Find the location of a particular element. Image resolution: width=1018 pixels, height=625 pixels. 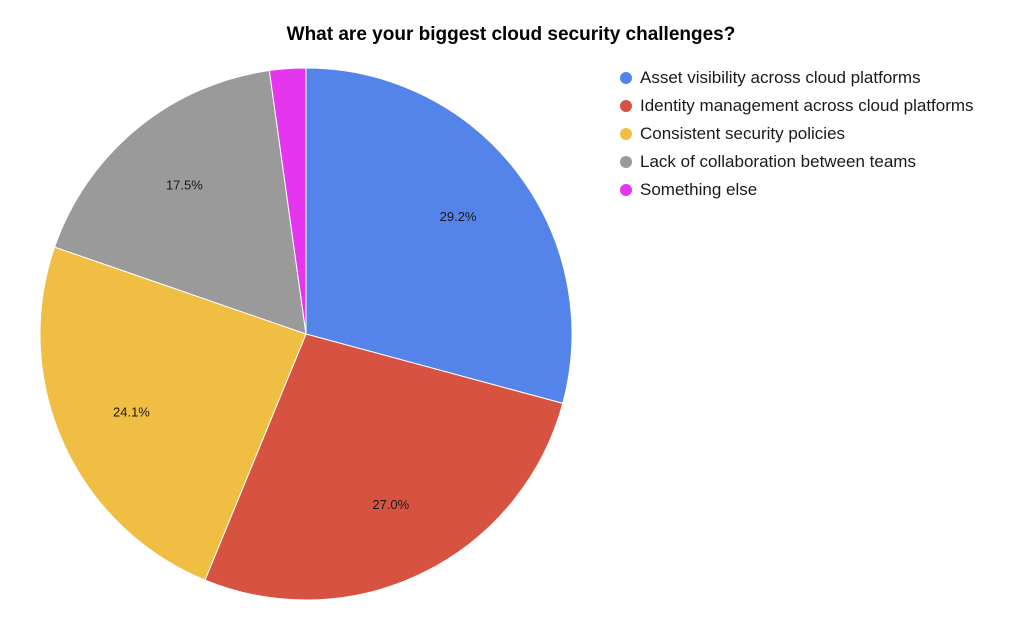

slice-label-identity-management-across-cloud-platforms: 27.0% is located at coordinates (390, 504).